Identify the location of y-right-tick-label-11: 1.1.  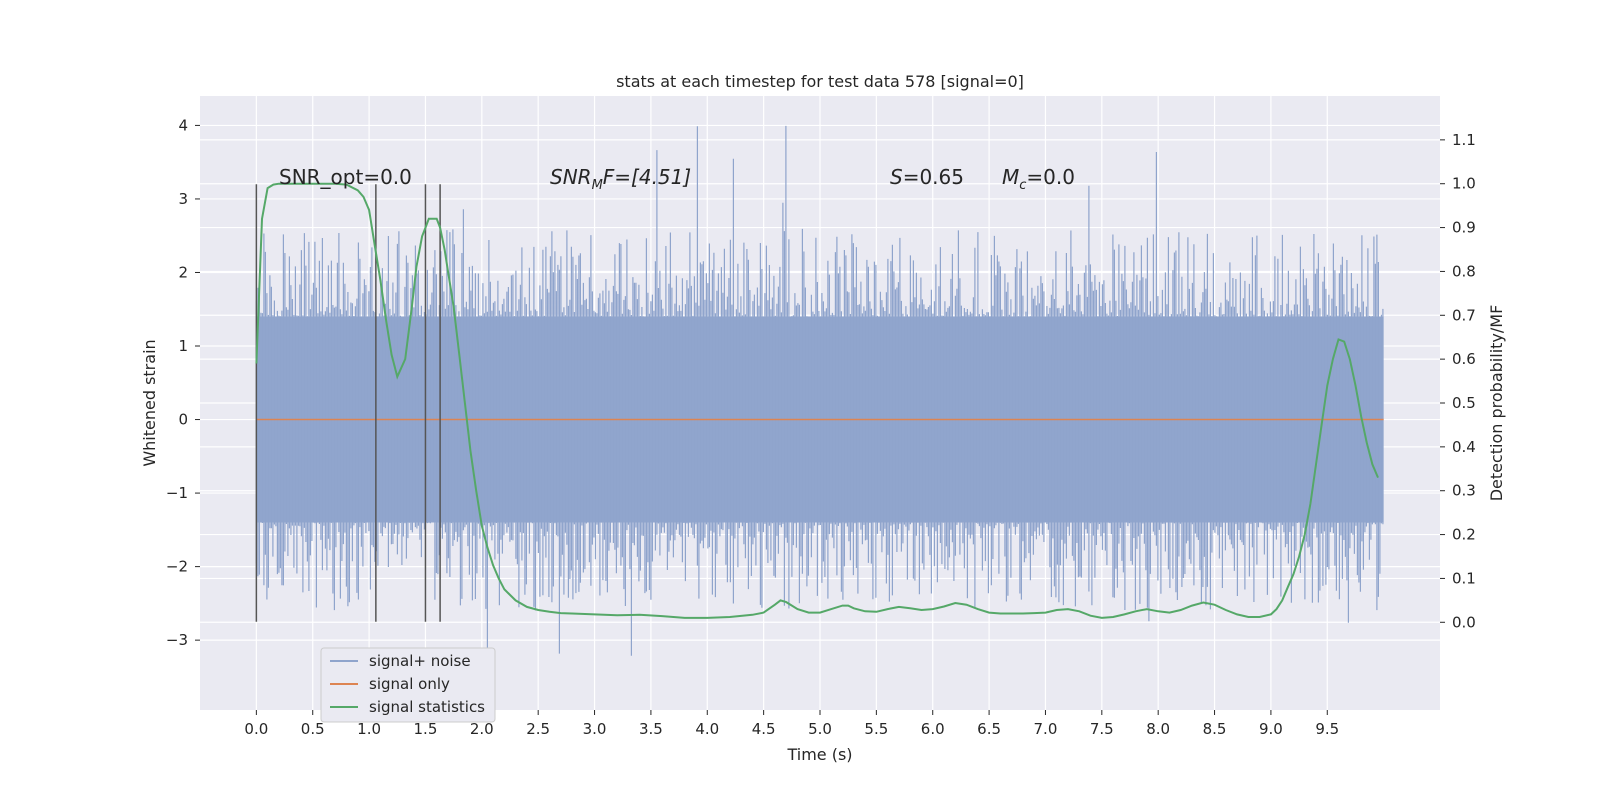
(1464, 140).